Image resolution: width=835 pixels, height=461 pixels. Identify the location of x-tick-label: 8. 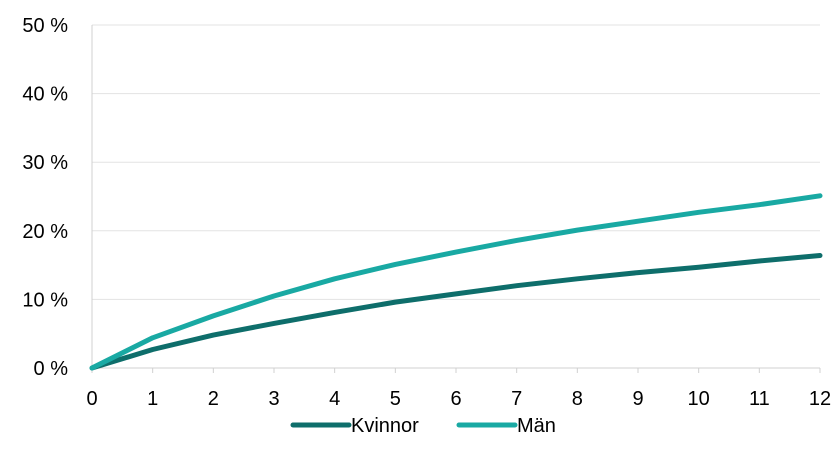
(577, 399).